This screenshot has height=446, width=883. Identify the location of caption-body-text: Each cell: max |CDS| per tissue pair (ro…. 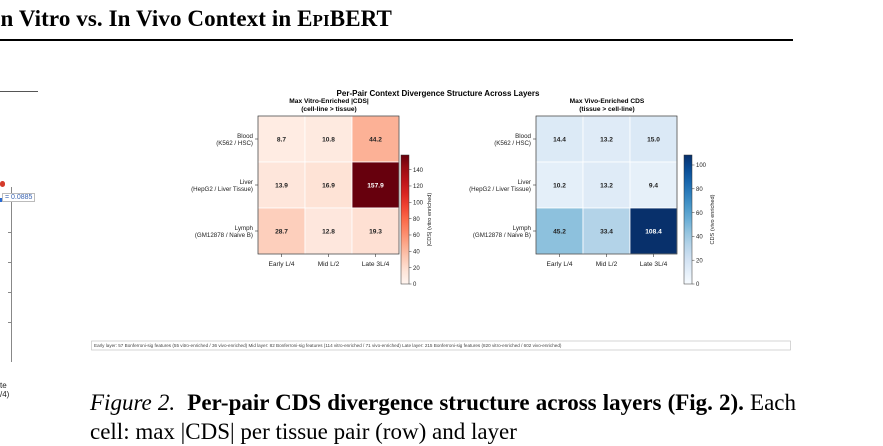
(443, 417).